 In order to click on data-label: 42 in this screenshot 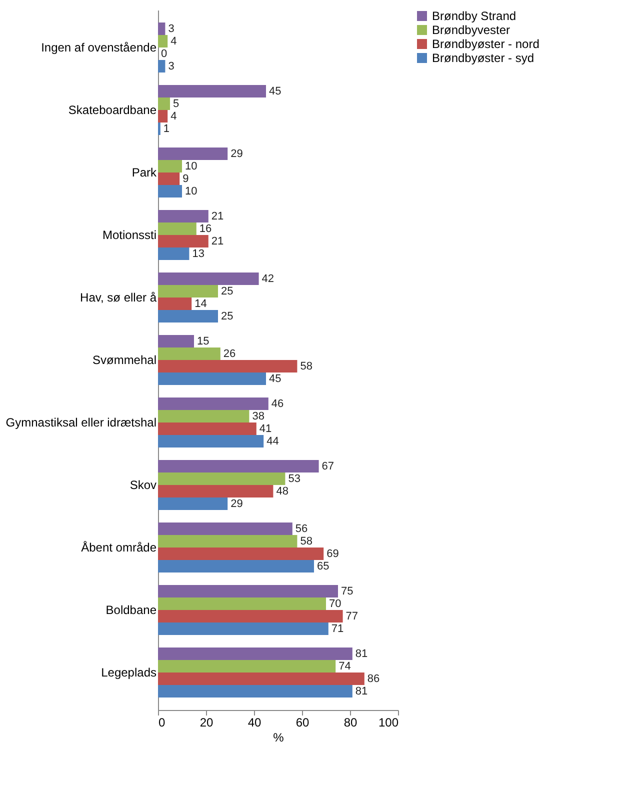, I will do `click(268, 278)`.